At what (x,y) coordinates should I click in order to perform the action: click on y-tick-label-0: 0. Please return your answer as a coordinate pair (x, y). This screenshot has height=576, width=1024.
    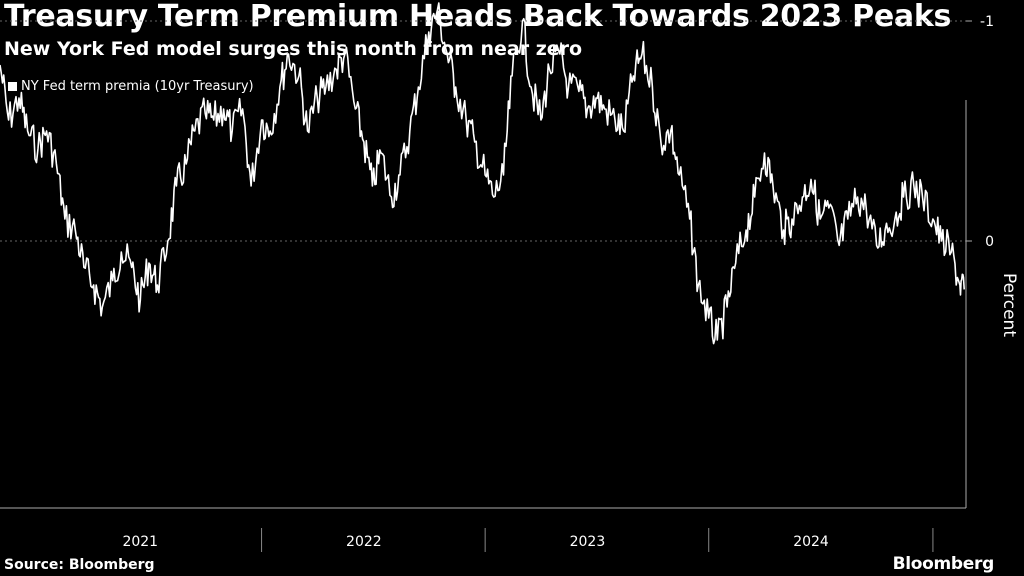
    Looking at the image, I should click on (989, 242).